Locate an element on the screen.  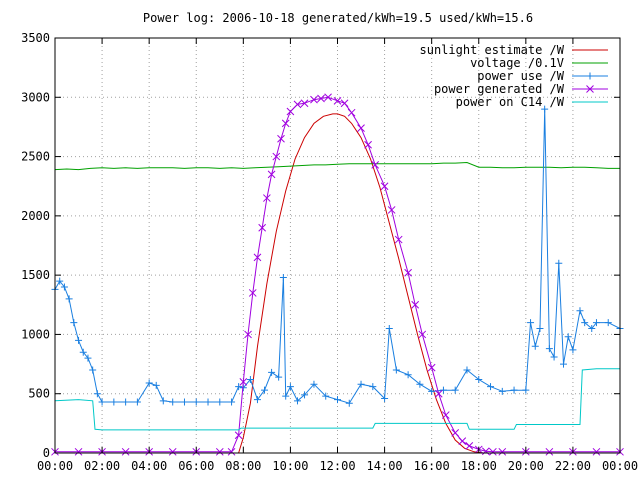
y-tick-label: 500 is located at coordinates (39, 394).